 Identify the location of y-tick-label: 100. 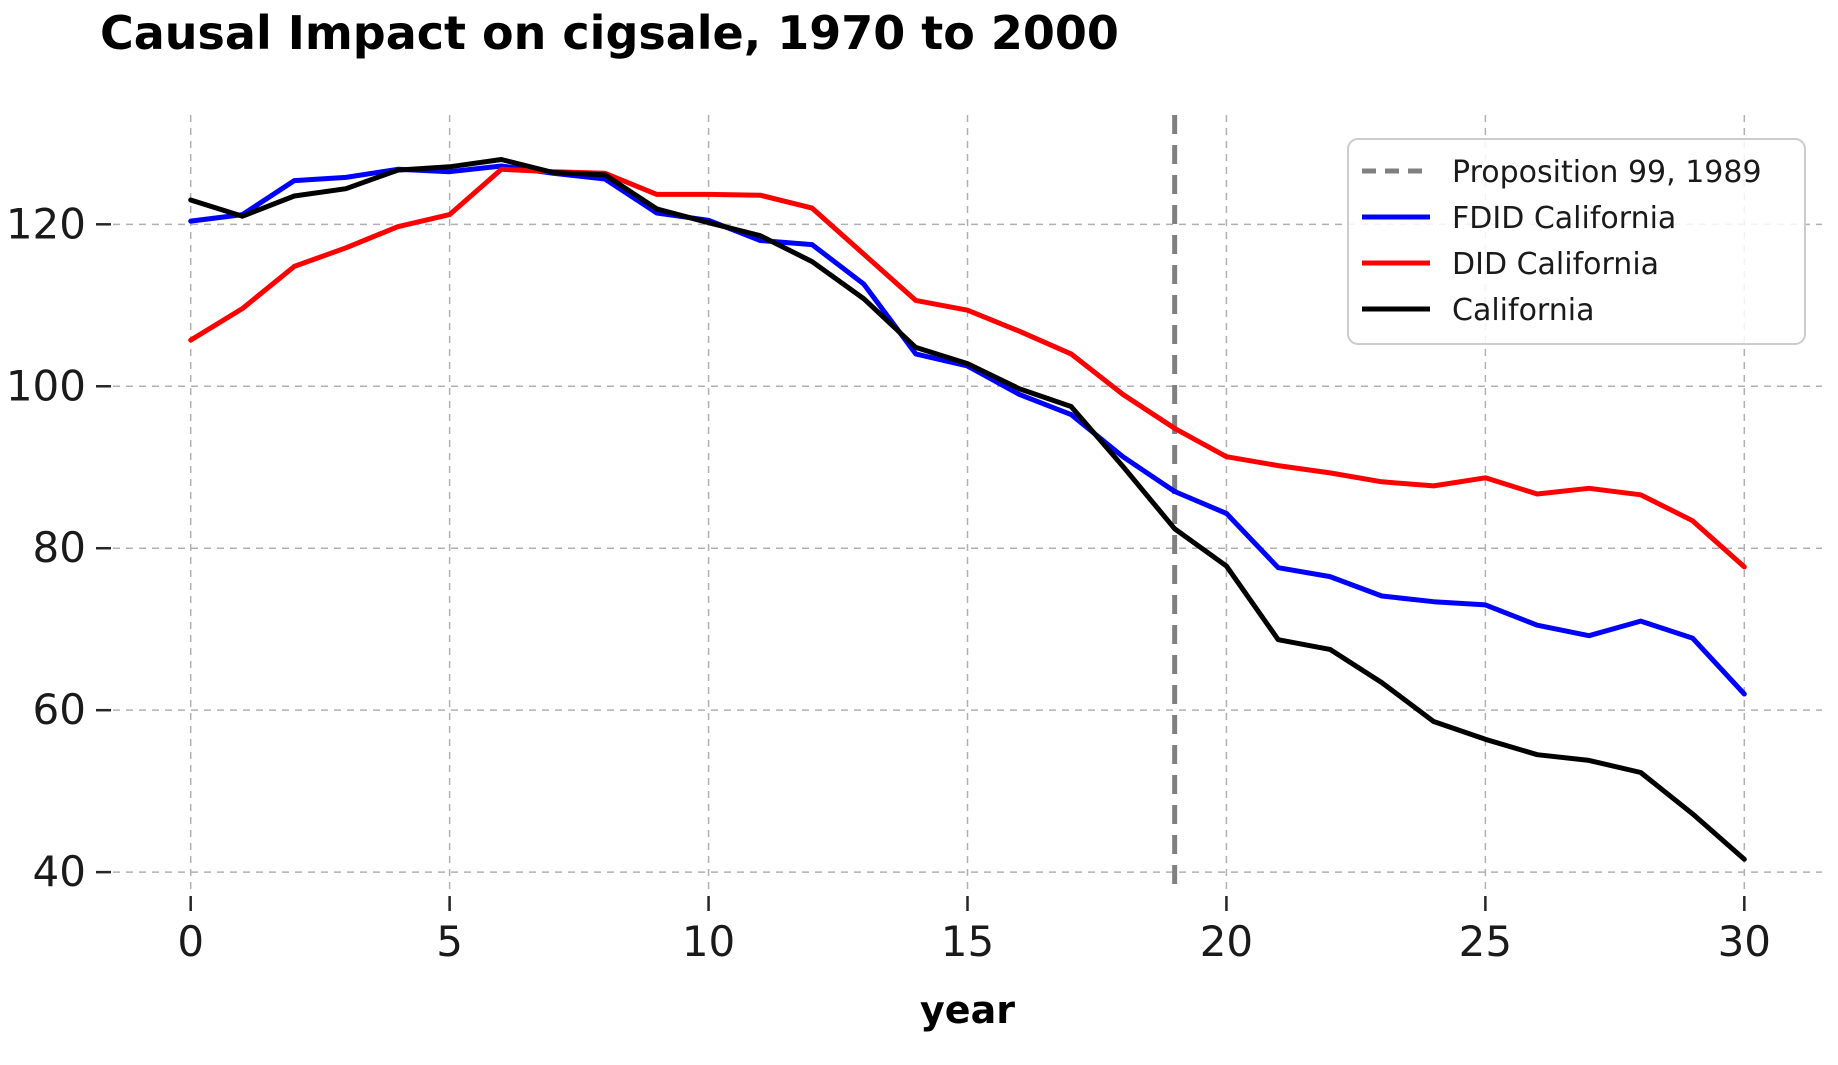
(46, 385).